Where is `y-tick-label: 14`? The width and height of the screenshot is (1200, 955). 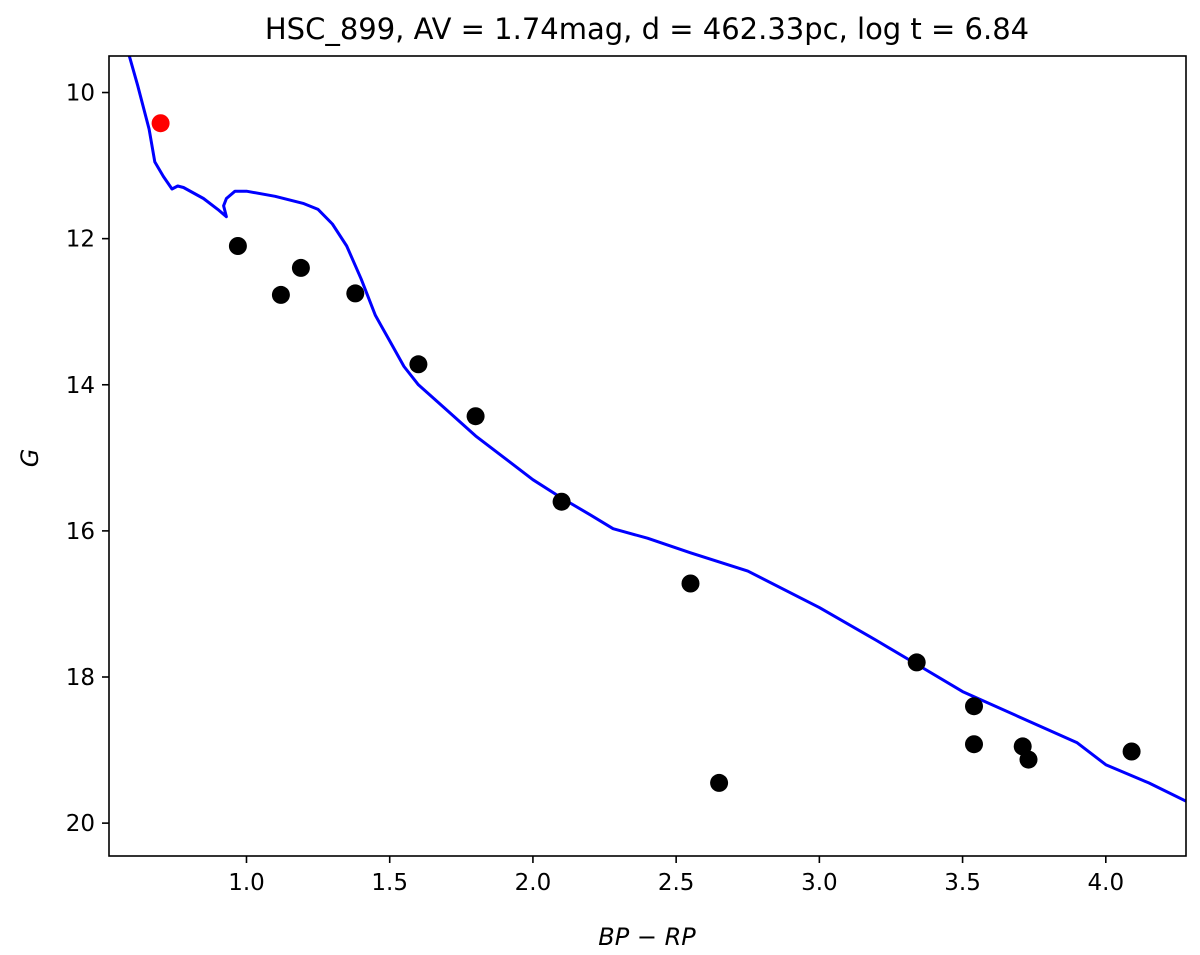
y-tick-label: 14 is located at coordinates (80, 386).